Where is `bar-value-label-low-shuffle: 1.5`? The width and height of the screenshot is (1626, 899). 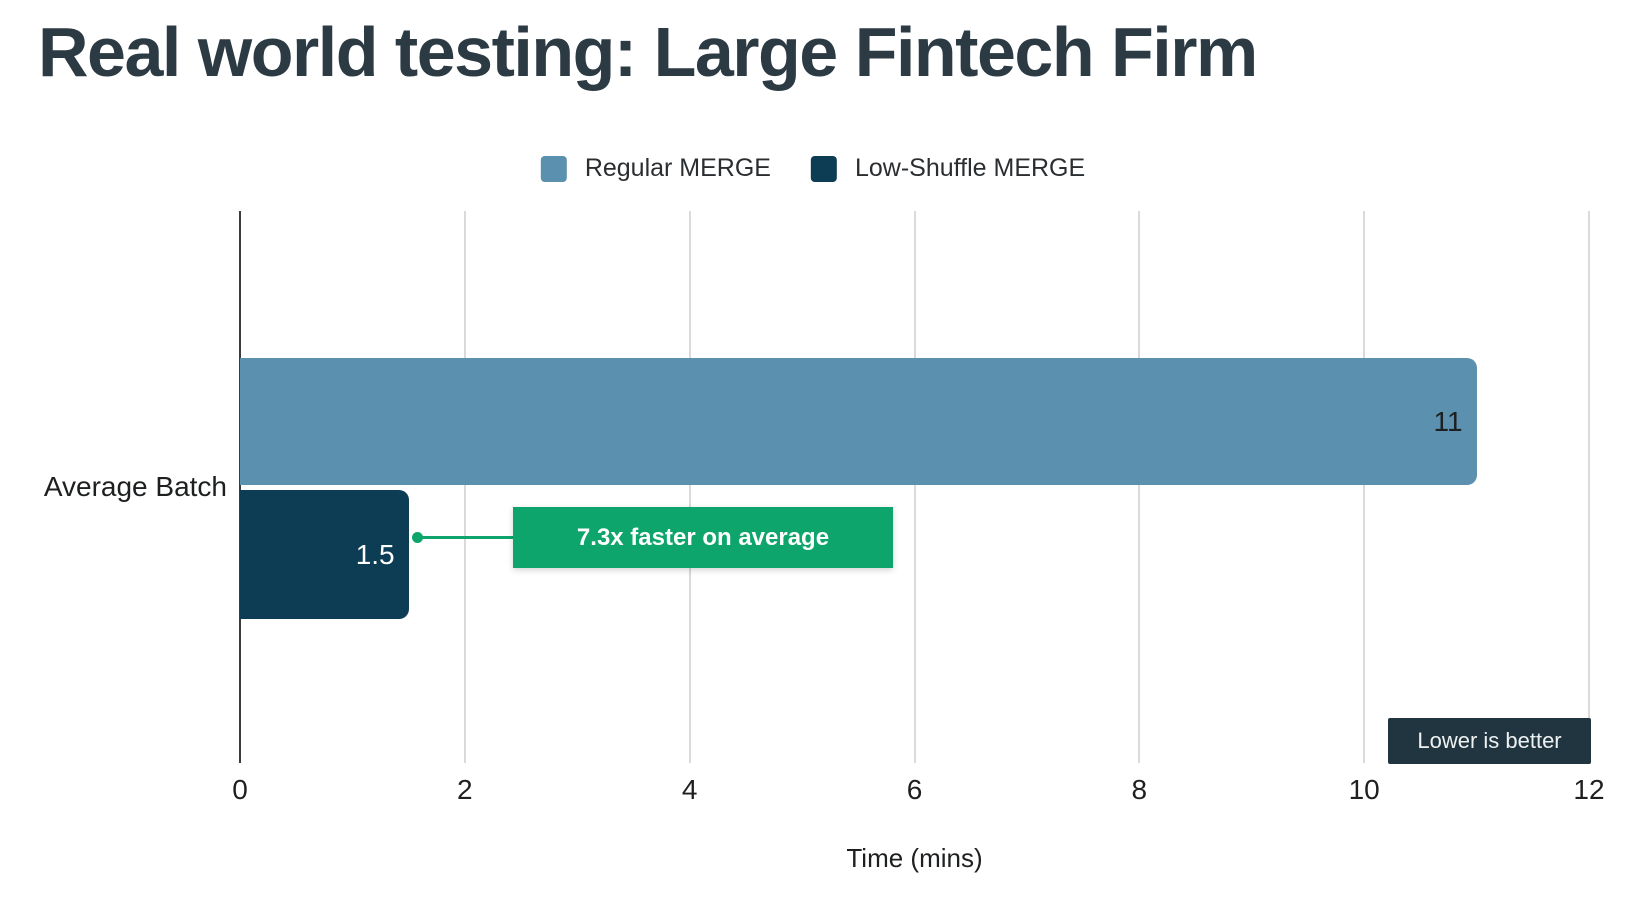 bar-value-label-low-shuffle: 1.5 is located at coordinates (375, 554).